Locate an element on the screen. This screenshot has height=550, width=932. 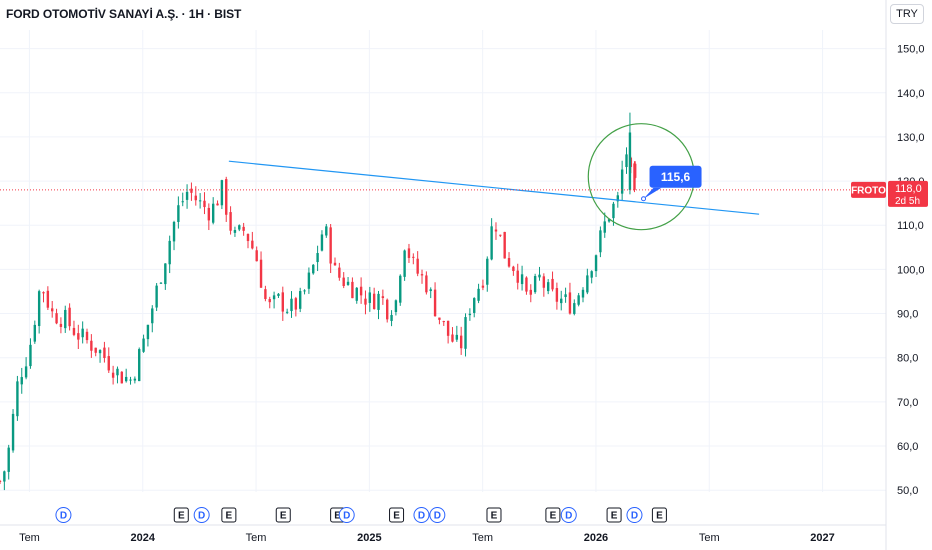
y-tick-label: 50,0 is located at coordinates (907, 491).